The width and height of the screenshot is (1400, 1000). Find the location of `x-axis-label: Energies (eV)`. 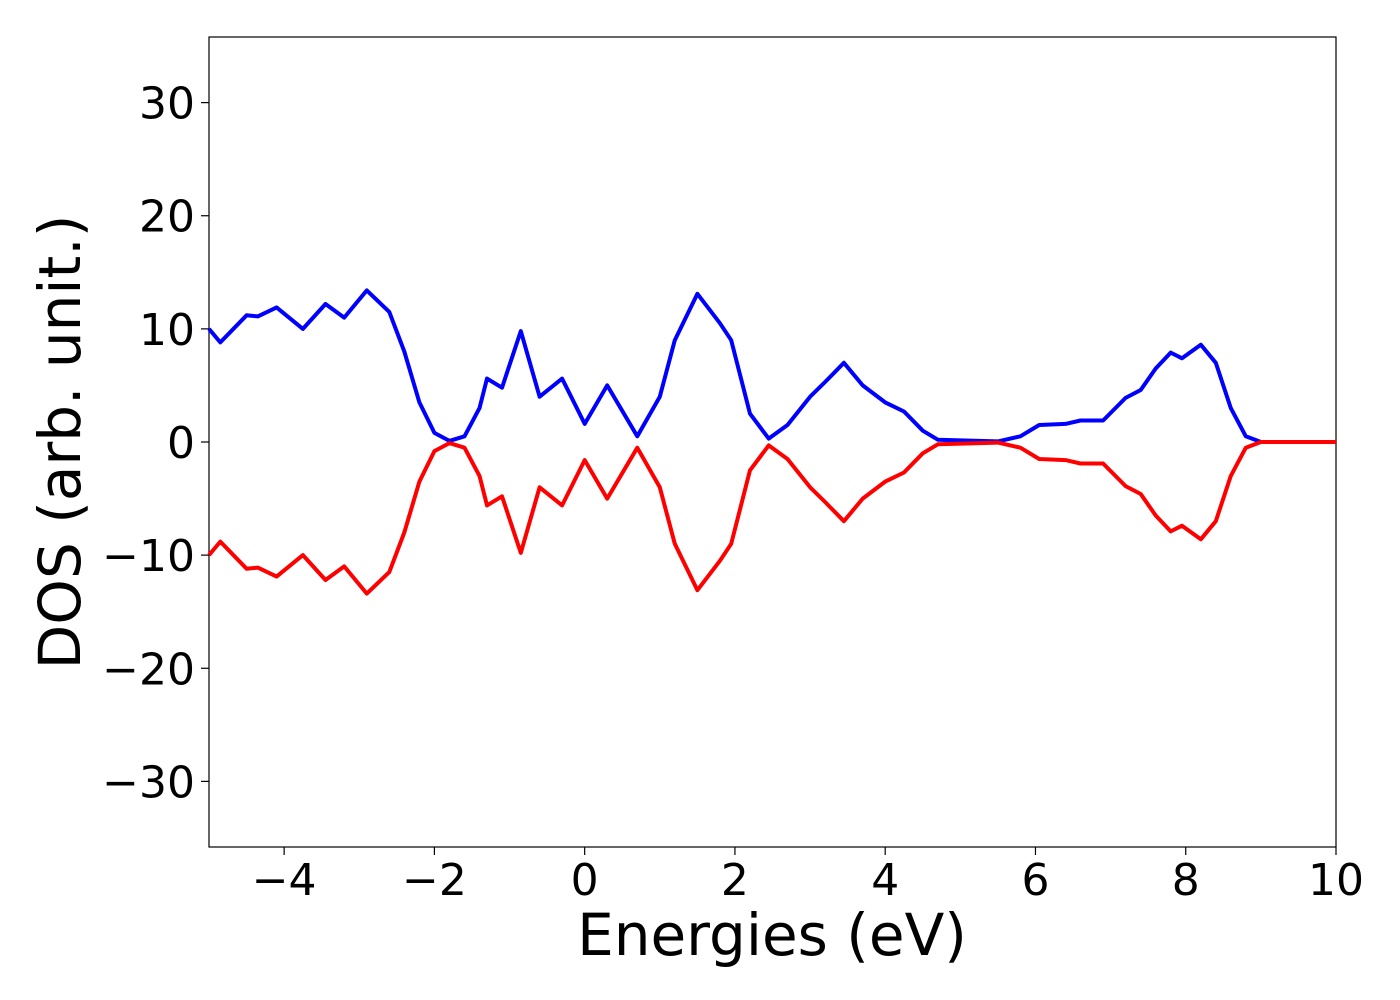

x-axis-label: Energies (eV) is located at coordinates (772, 935).